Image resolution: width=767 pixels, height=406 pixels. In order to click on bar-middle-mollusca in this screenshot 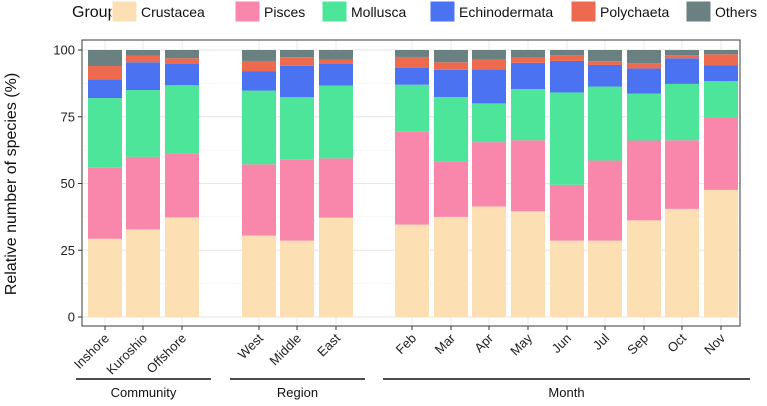, I will do `click(297, 128)`.